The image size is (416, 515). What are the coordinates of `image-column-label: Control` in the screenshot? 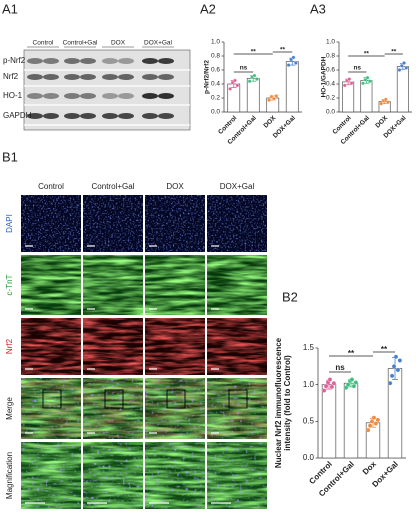 It's located at (51, 186).